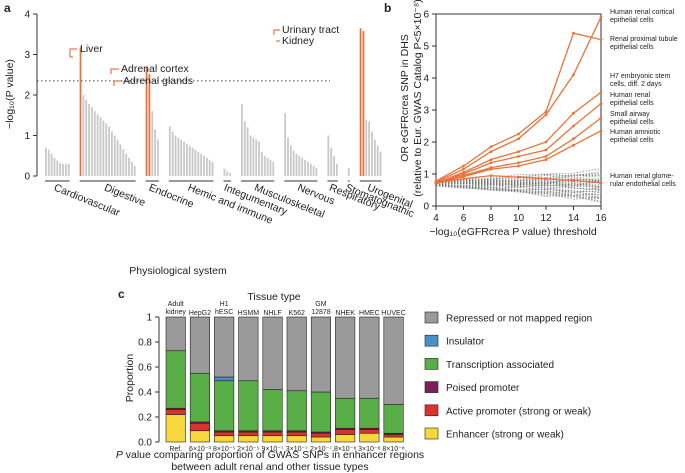  I want to click on pvalue-label: Ref., so click(175, 449).